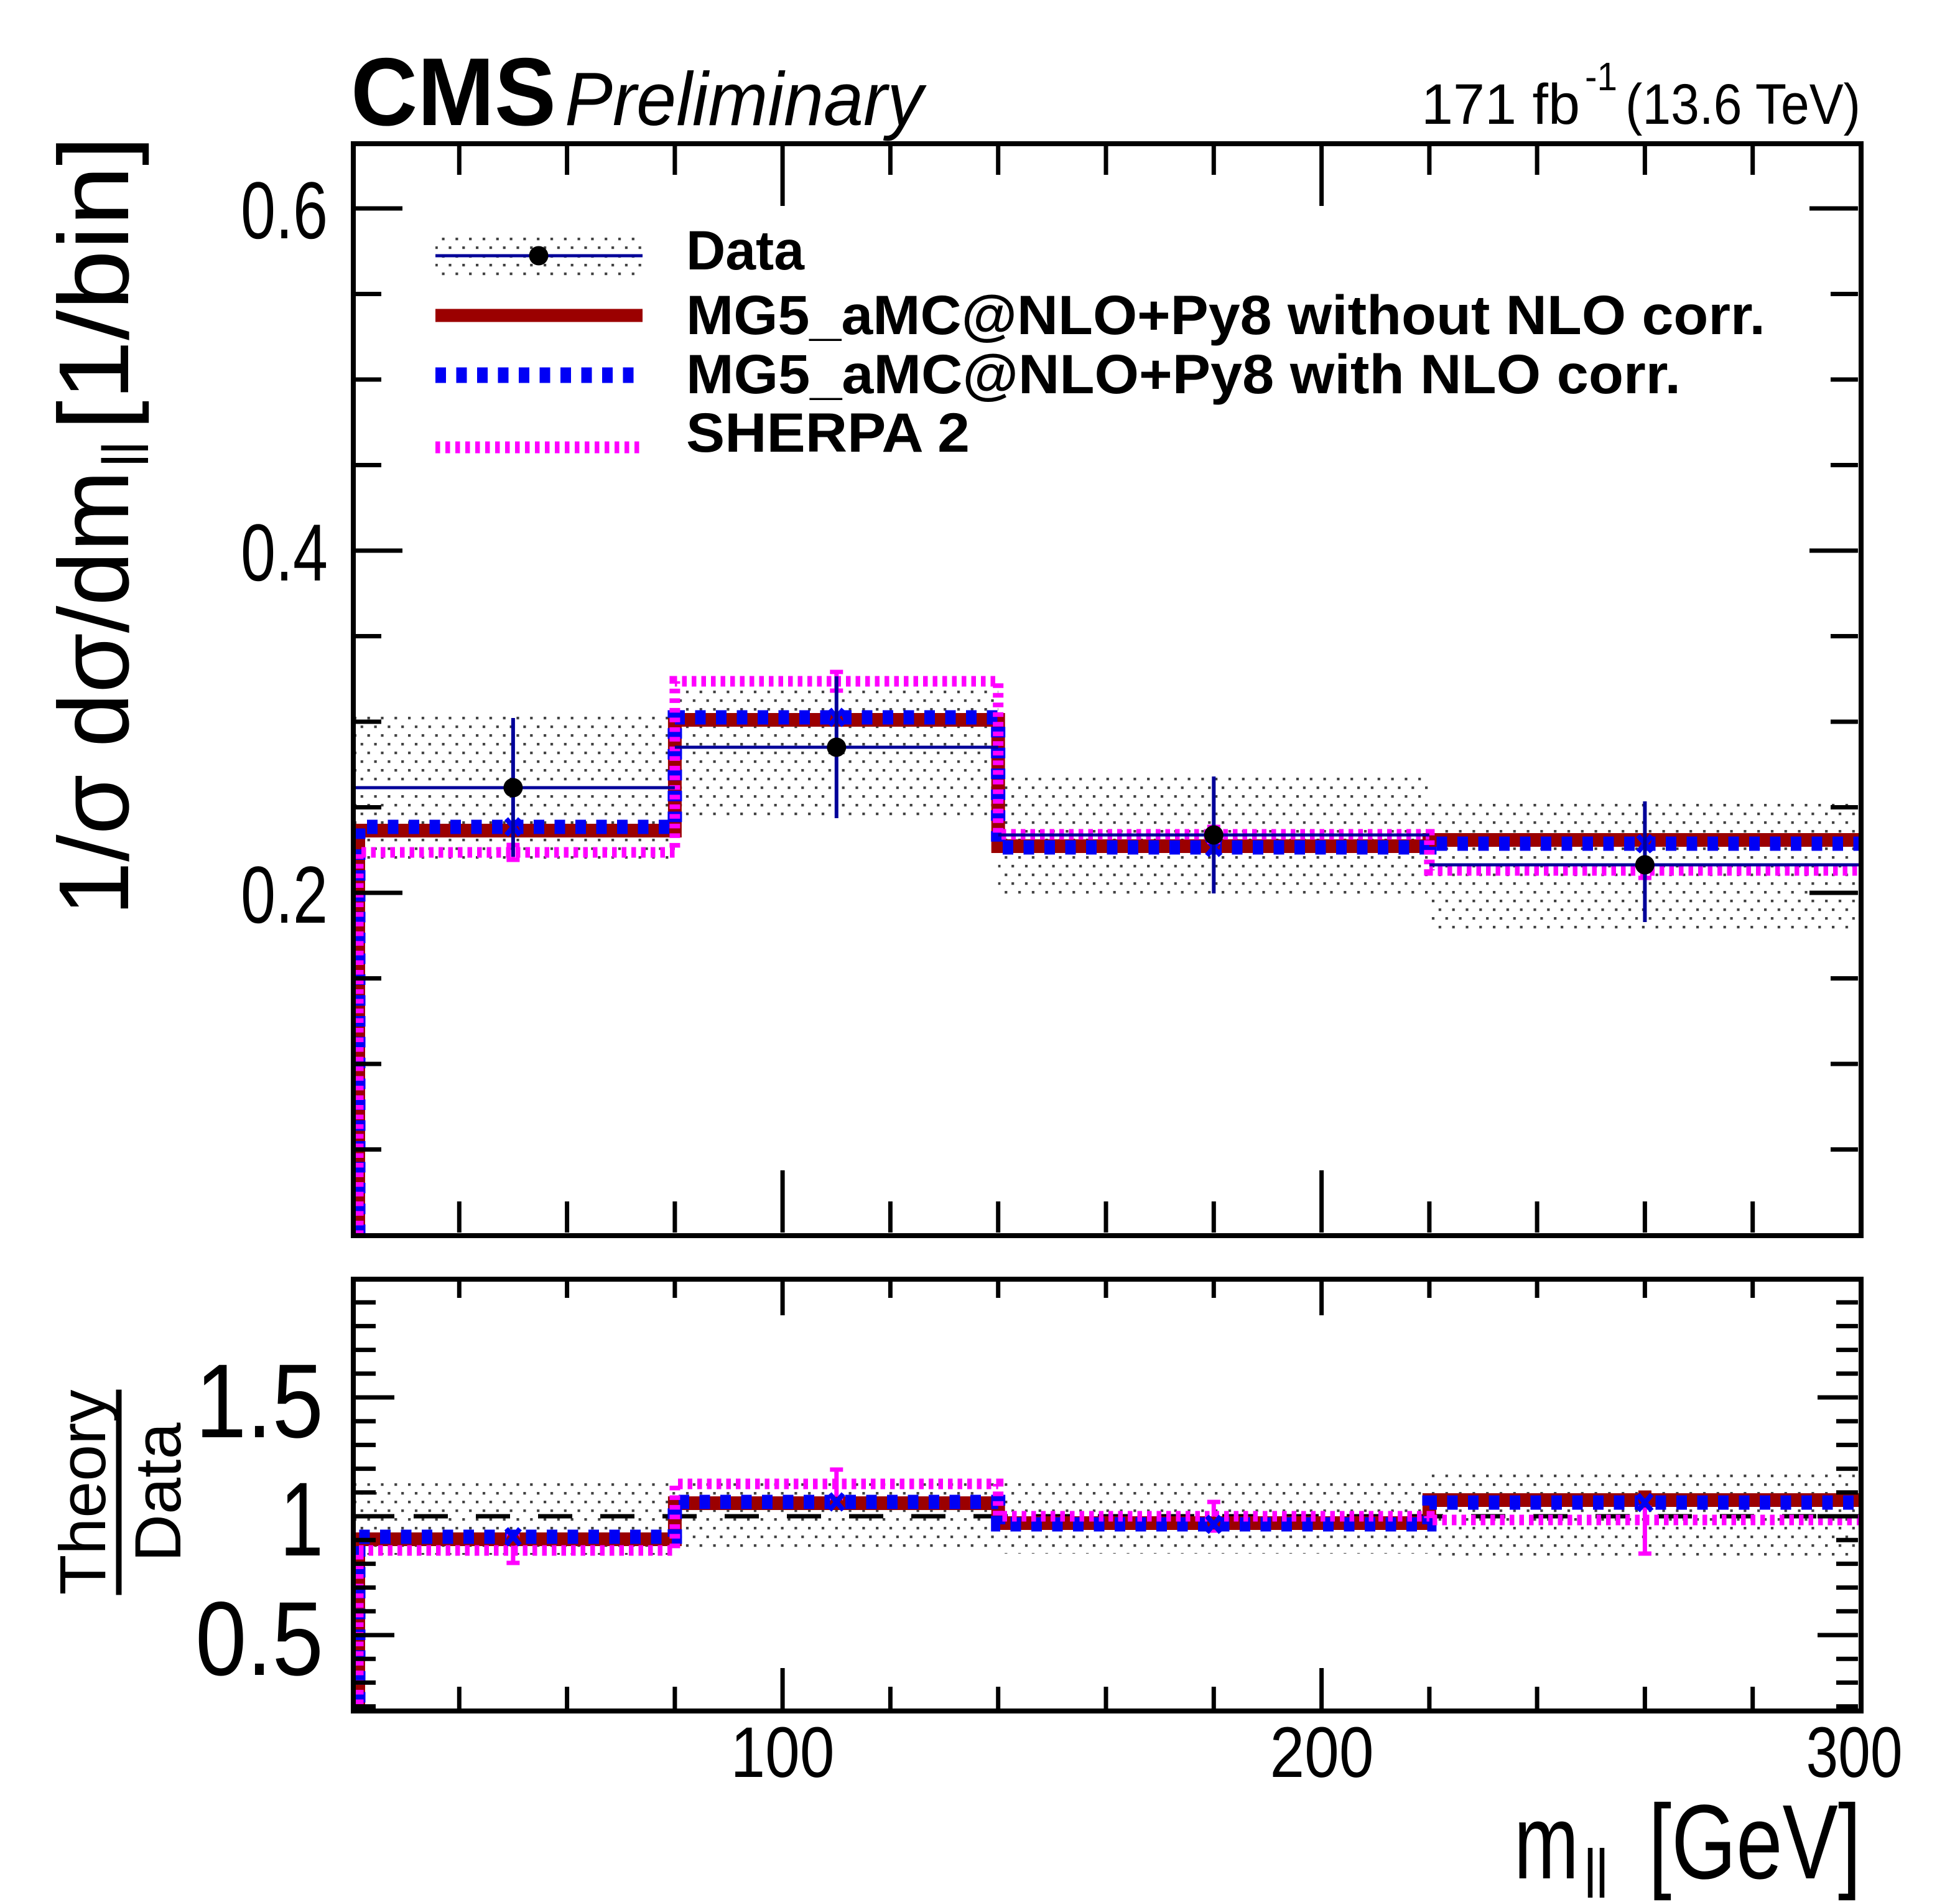  What do you see at coordinates (1601, 76) in the screenshot?
I see `svg-text: -1` at bounding box center [1601, 76].